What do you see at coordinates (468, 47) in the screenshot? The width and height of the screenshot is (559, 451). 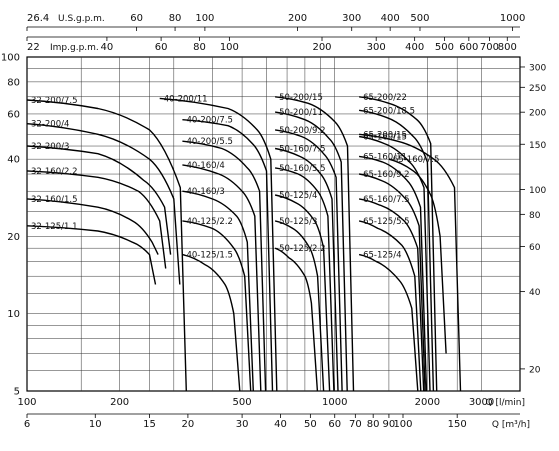 I see `x-tick-label-impgpm: 600` at bounding box center [468, 47].